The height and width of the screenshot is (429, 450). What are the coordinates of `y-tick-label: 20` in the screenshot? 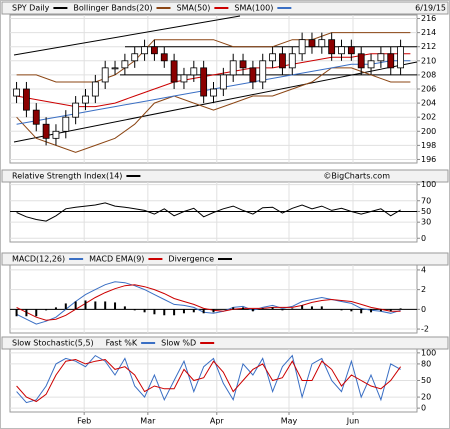 It's located at (426, 397).